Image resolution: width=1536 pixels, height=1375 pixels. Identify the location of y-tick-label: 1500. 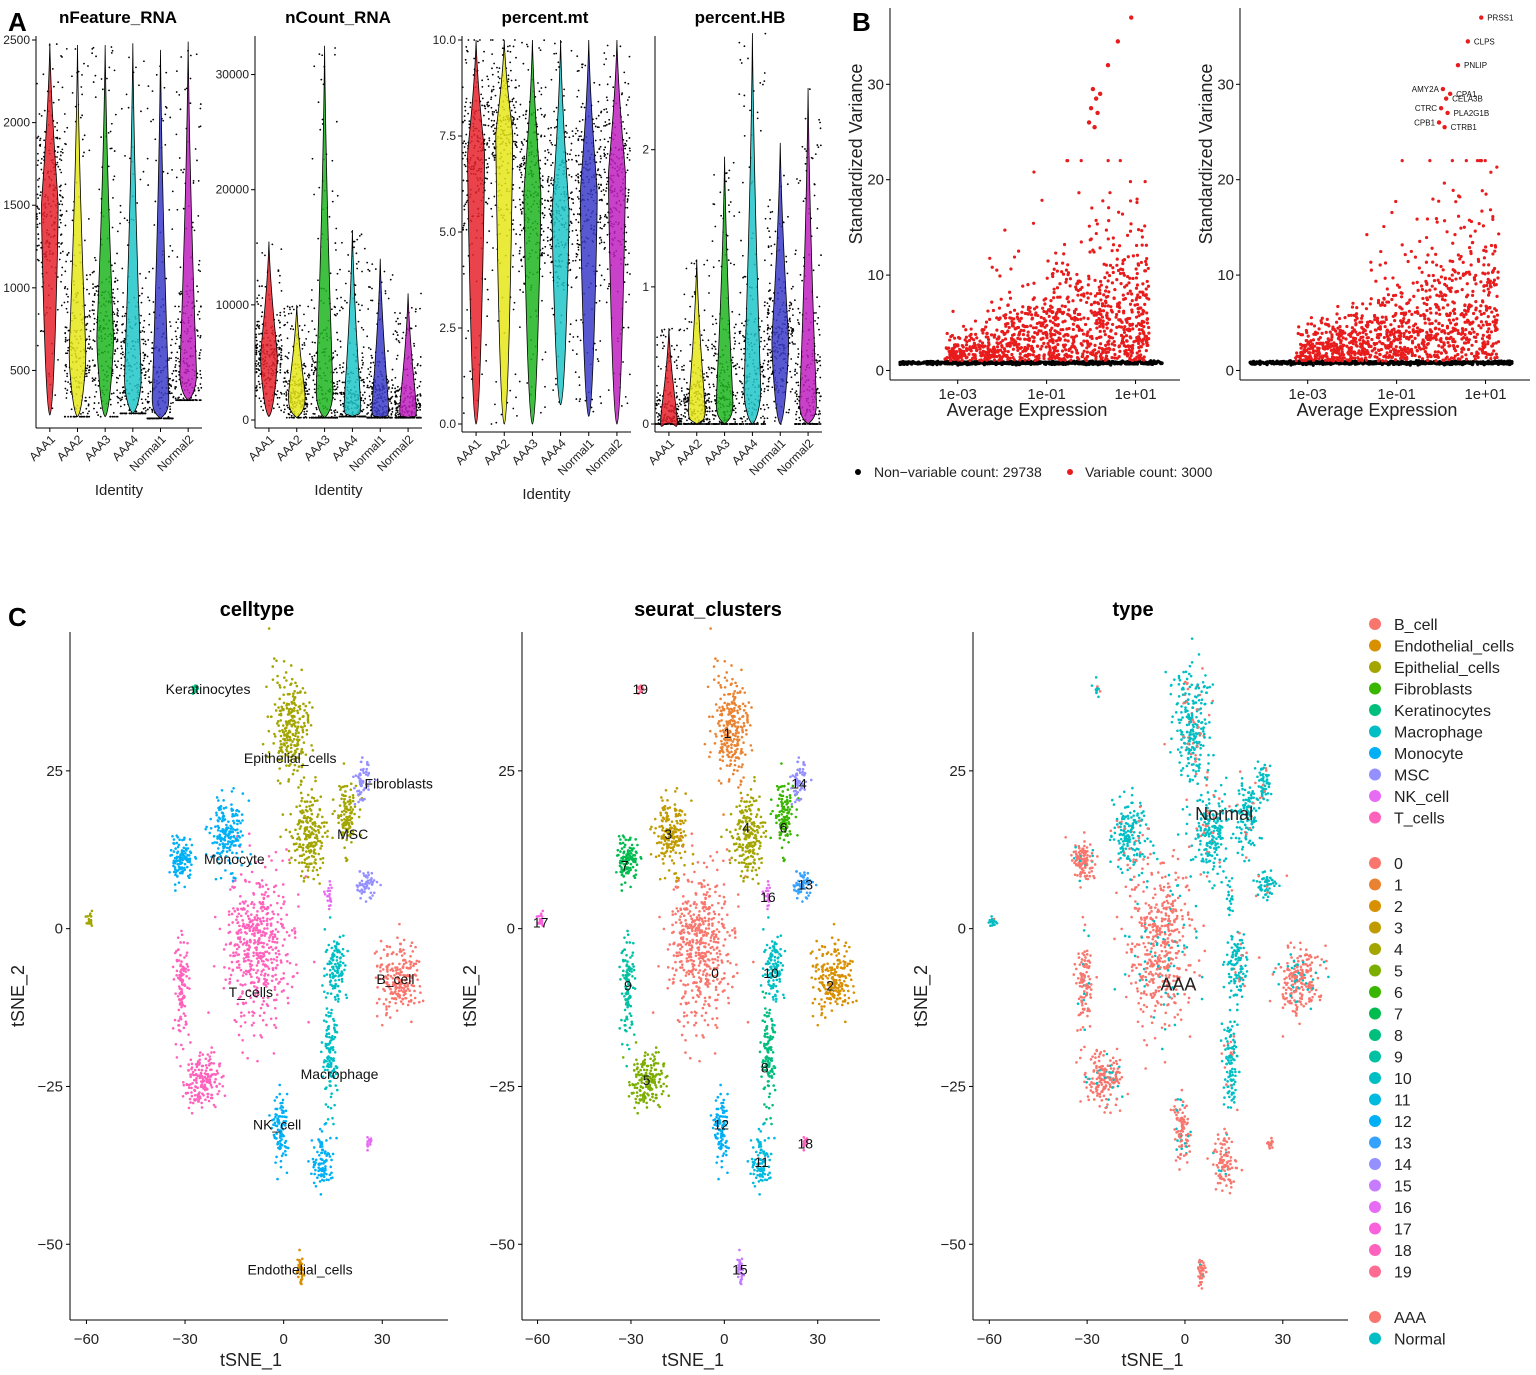
(16, 205).